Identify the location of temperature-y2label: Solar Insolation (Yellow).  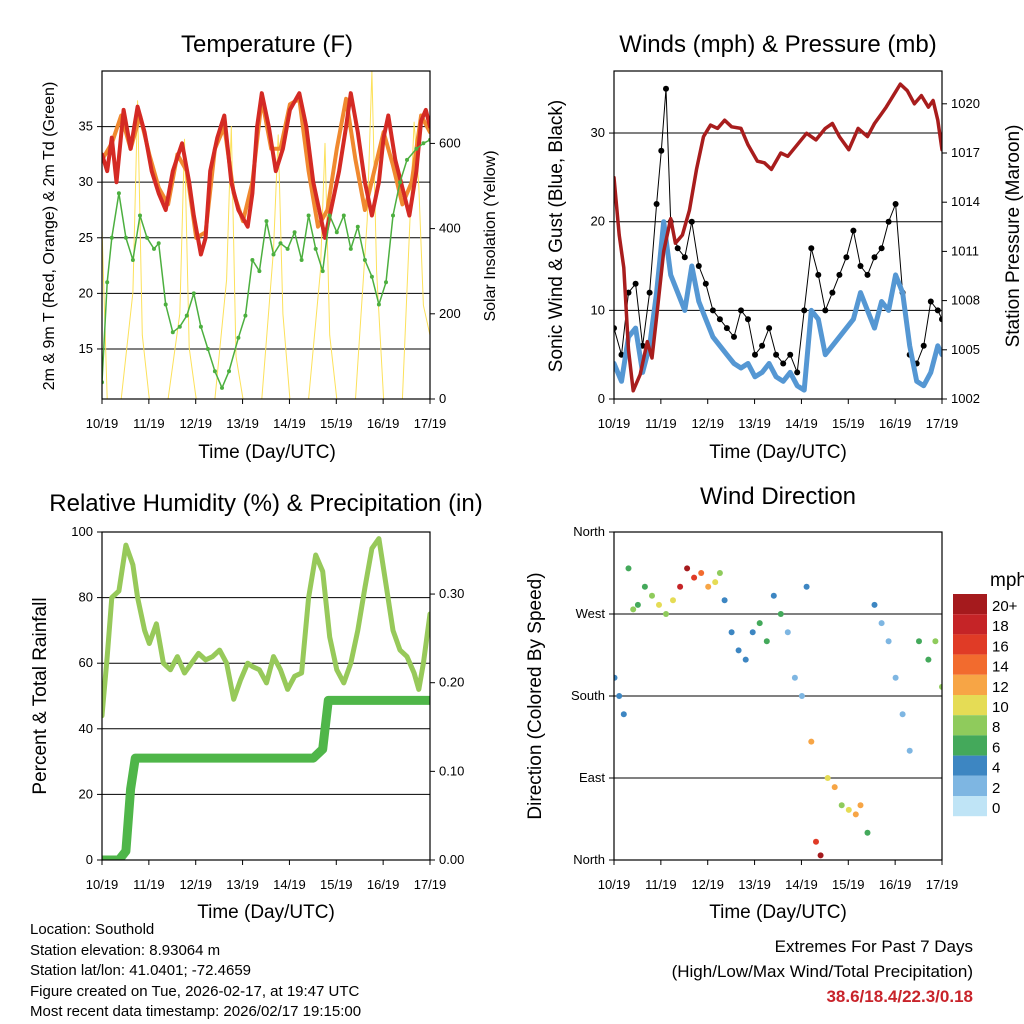
(490, 235).